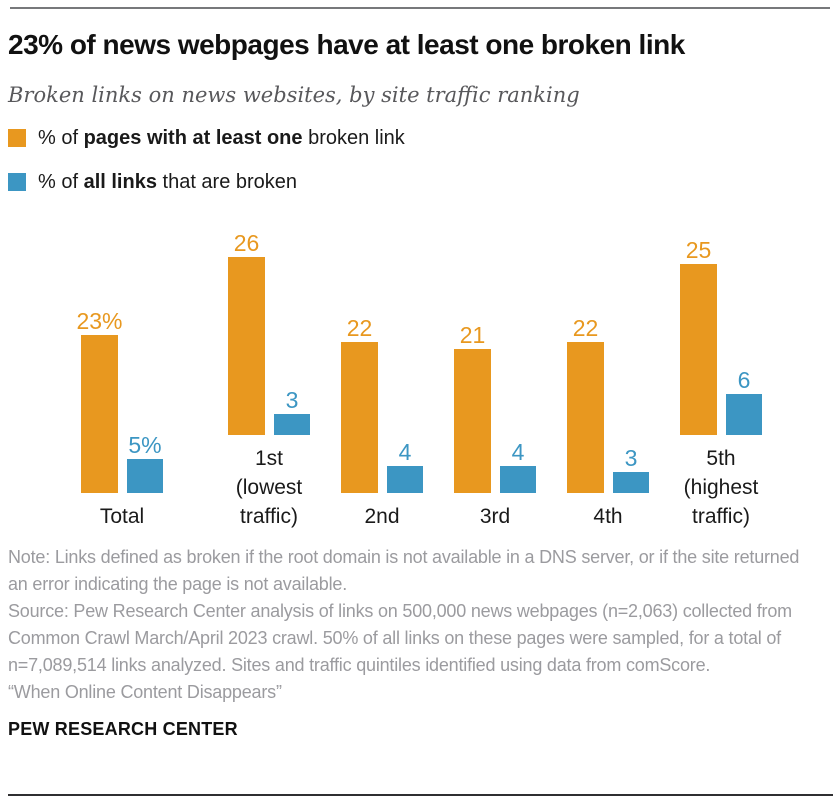 This screenshot has width=840, height=800. What do you see at coordinates (122, 516) in the screenshot?
I see `category-label-0: Total` at bounding box center [122, 516].